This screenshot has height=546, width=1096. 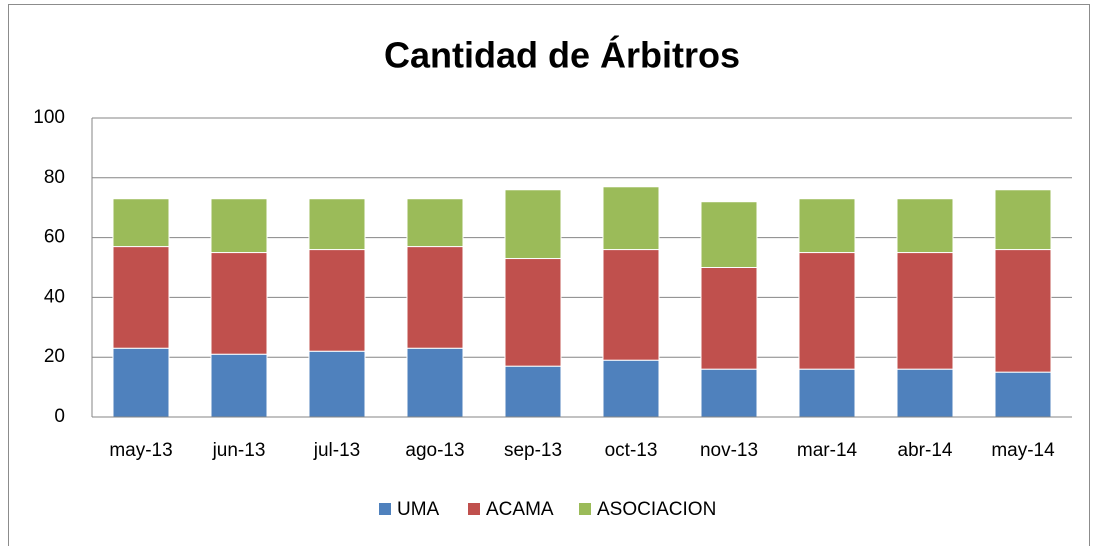 What do you see at coordinates (54, 177) in the screenshot?
I see `y-tick-label: 80` at bounding box center [54, 177].